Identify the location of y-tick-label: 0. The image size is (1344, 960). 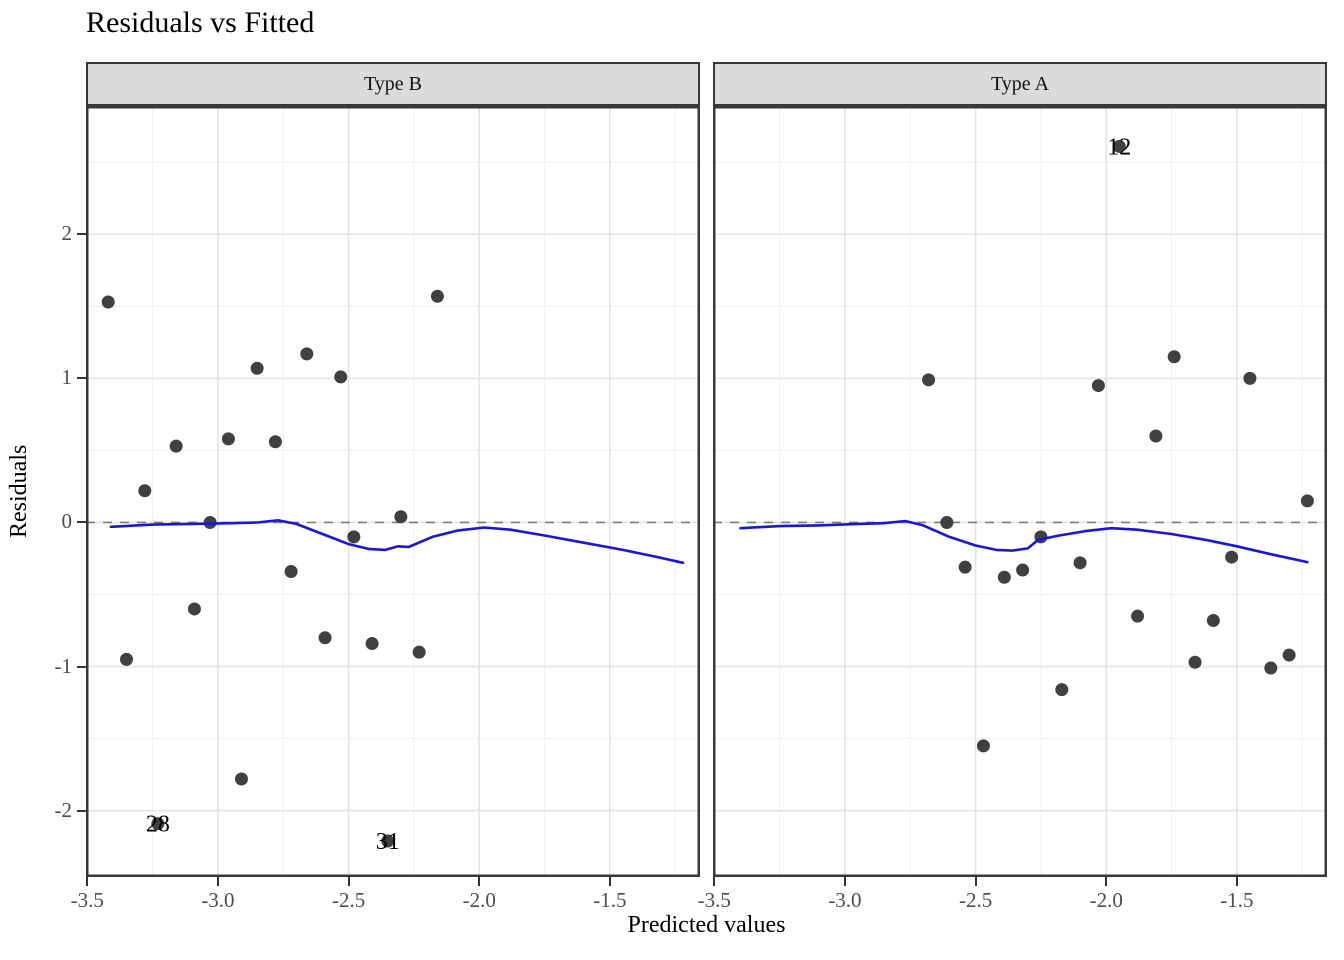
(67, 521).